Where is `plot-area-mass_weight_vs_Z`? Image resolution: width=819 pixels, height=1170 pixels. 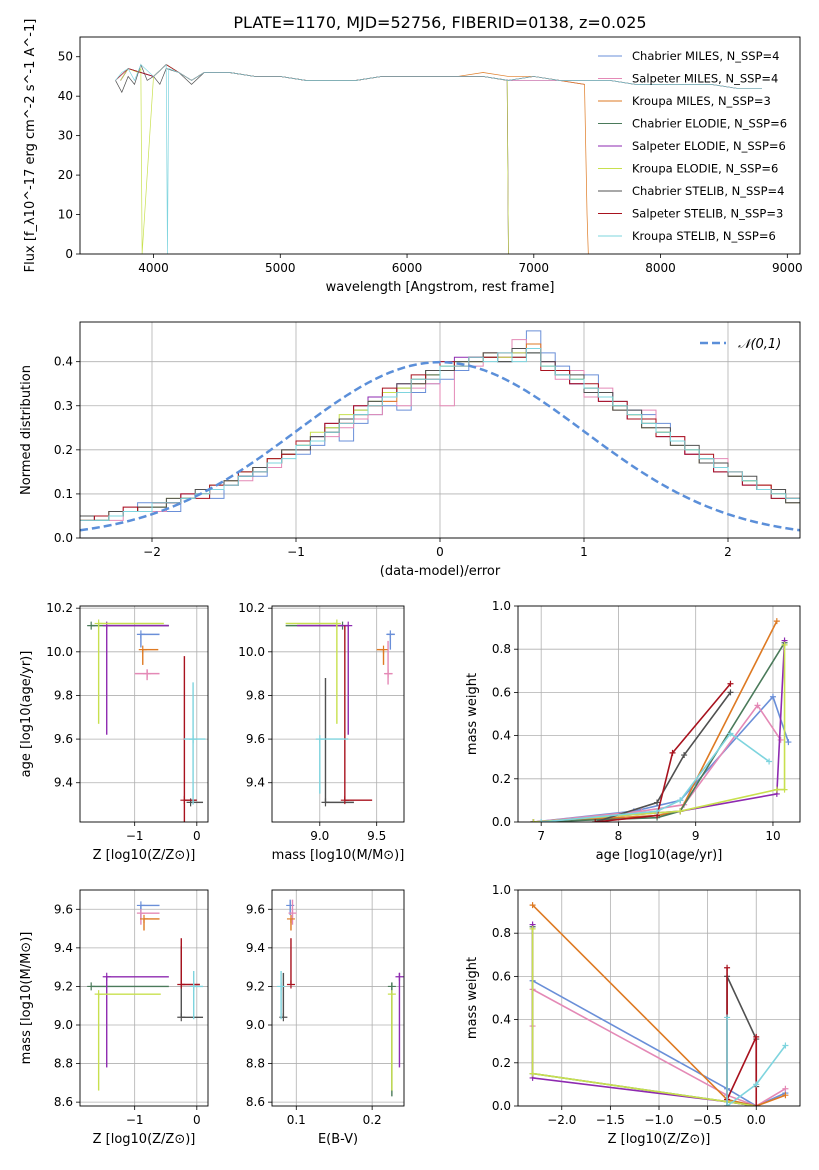 plot-area-mass_weight_vs_Z is located at coordinates (659, 1004).